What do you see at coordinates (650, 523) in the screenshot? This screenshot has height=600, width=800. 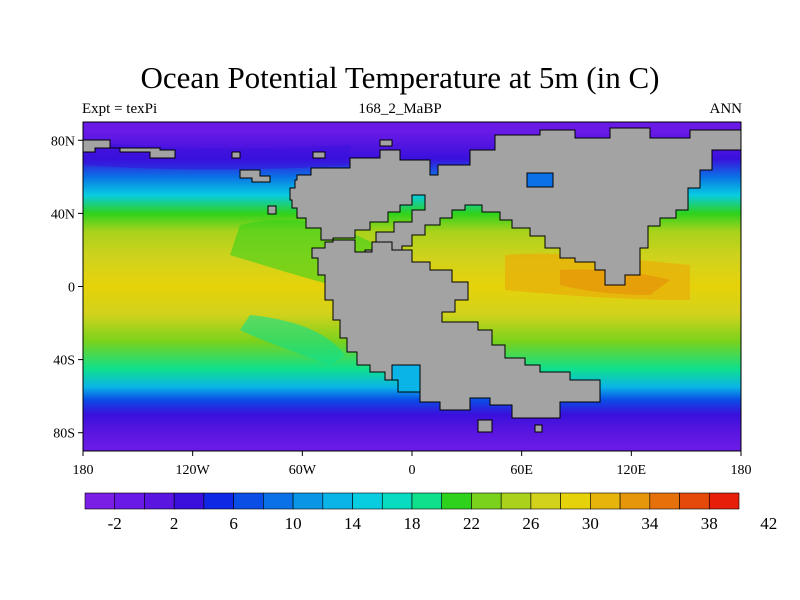 I see `colorbar-label: 34` at bounding box center [650, 523].